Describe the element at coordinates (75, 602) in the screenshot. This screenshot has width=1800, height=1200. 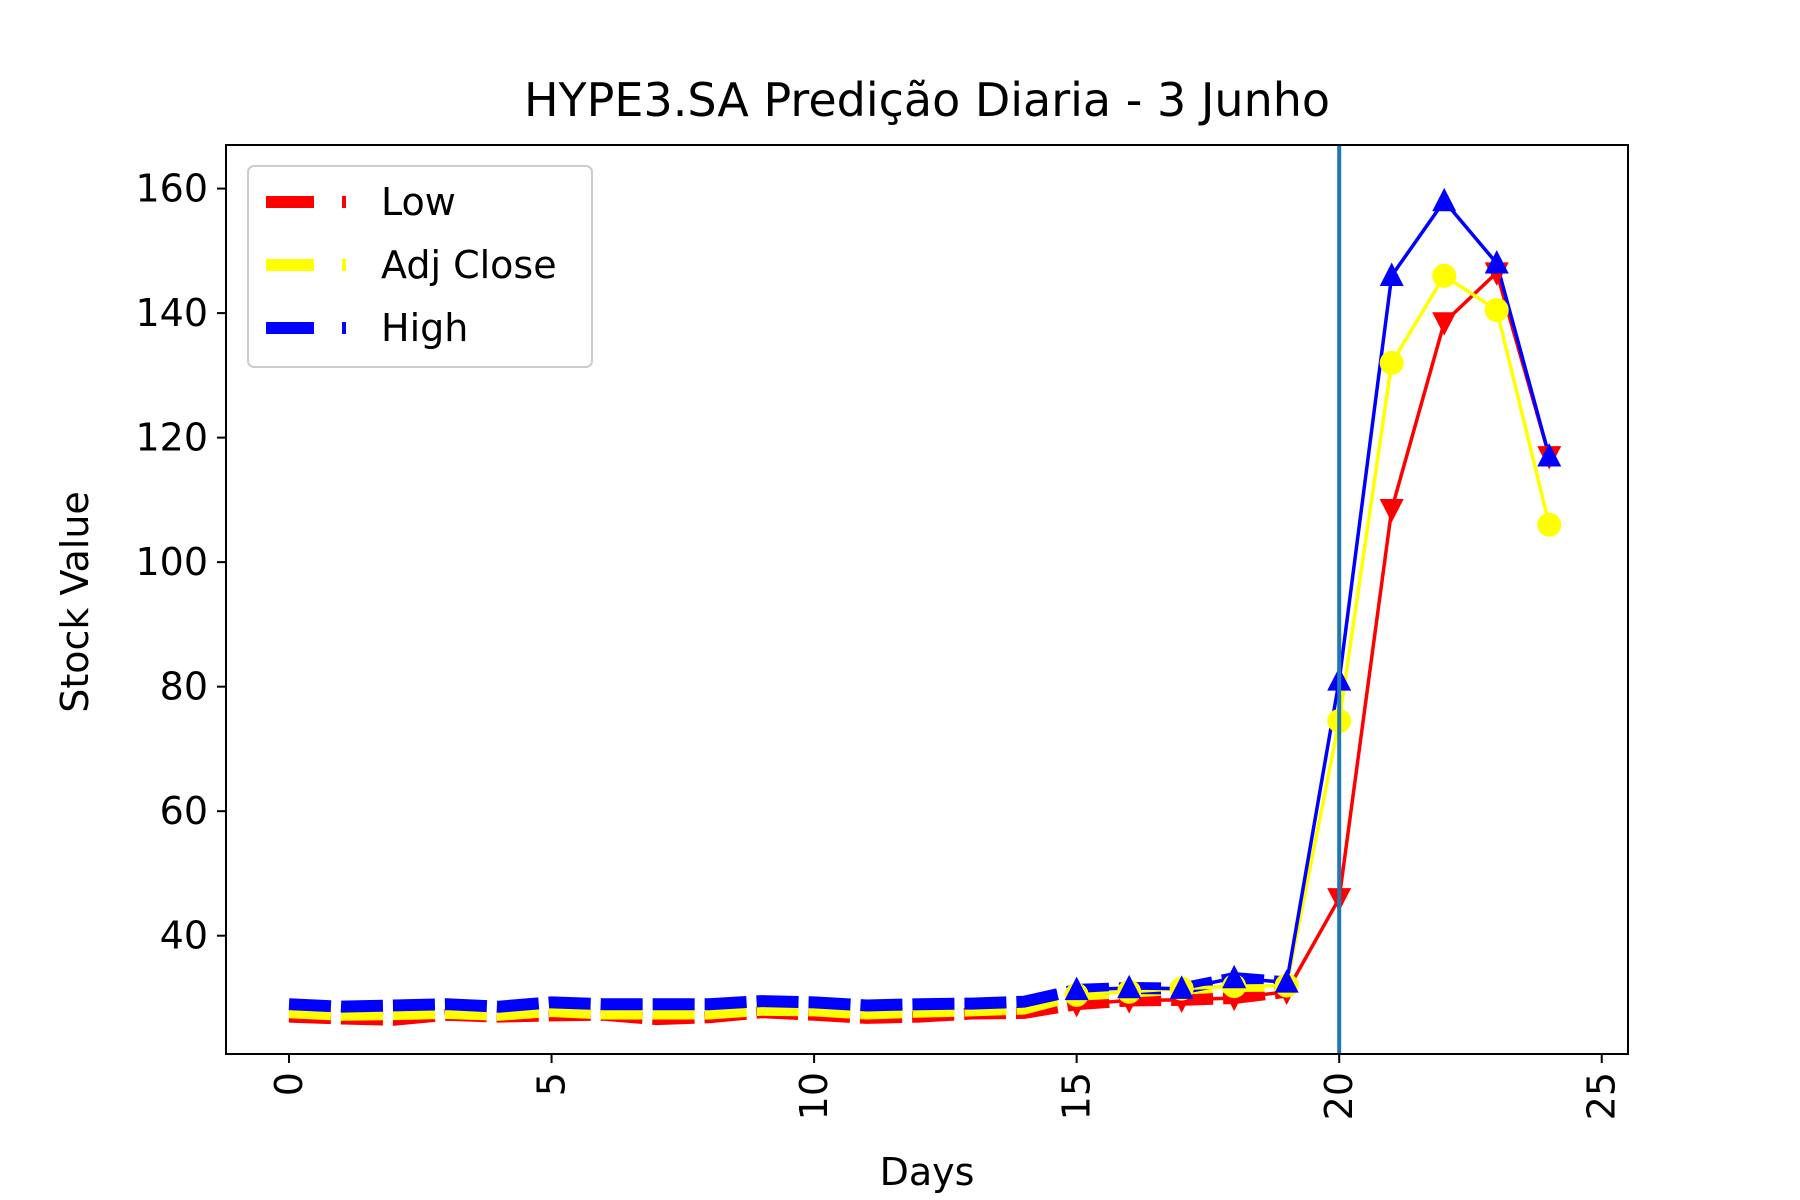
I see `y-axis-title: Stock Value` at that location.